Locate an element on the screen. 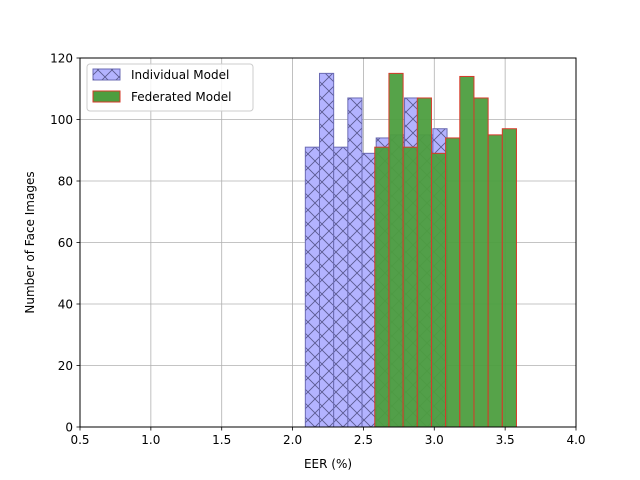 This screenshot has width=640, height=480. x-tick-label: 2.5 is located at coordinates (363, 440).